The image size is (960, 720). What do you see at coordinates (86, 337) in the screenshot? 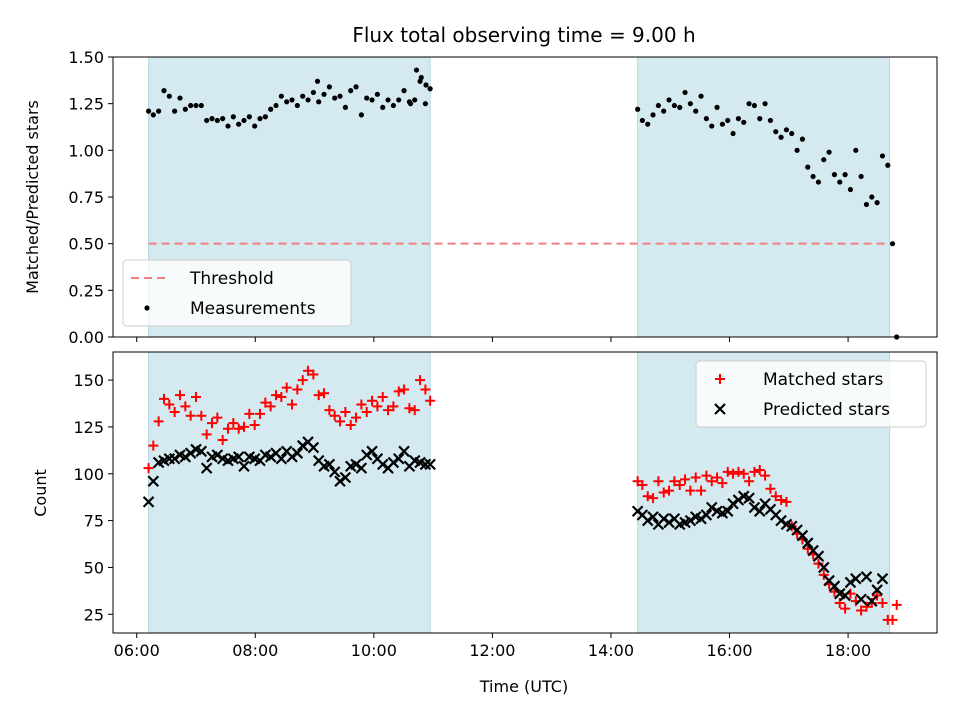
I see `y-tick-label: 0.00` at bounding box center [86, 337].